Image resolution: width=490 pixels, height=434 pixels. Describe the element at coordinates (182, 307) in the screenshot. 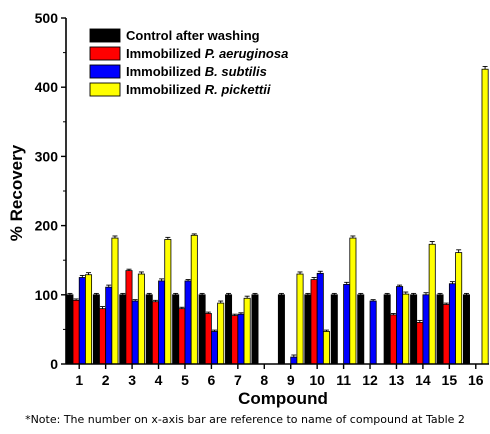

I see `error-bar-s1-c5` at that location.